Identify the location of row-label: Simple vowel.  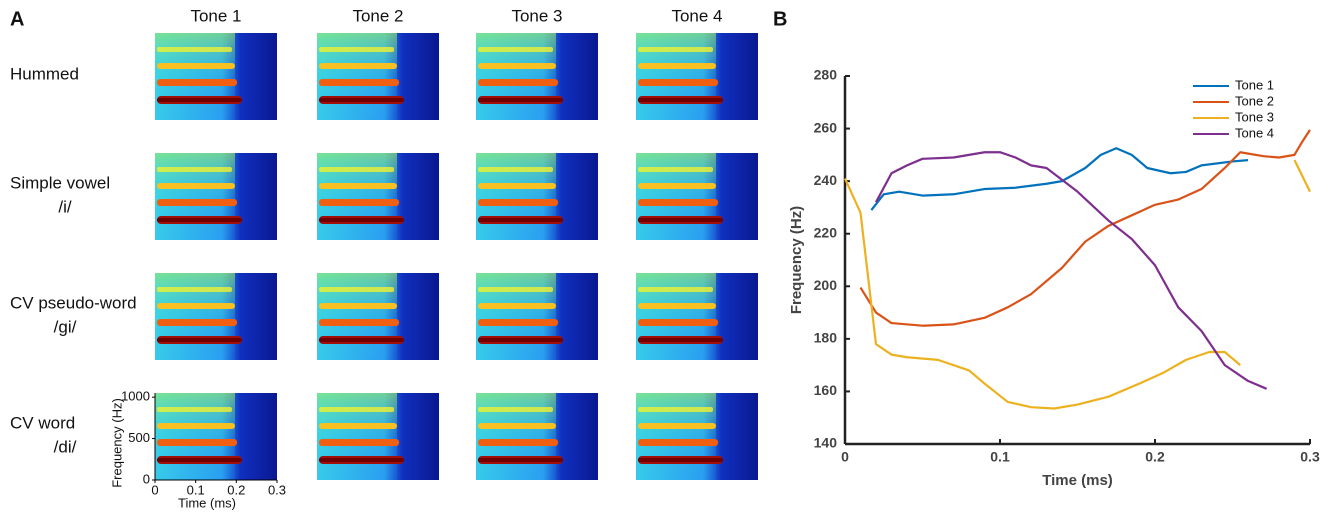
(60, 182).